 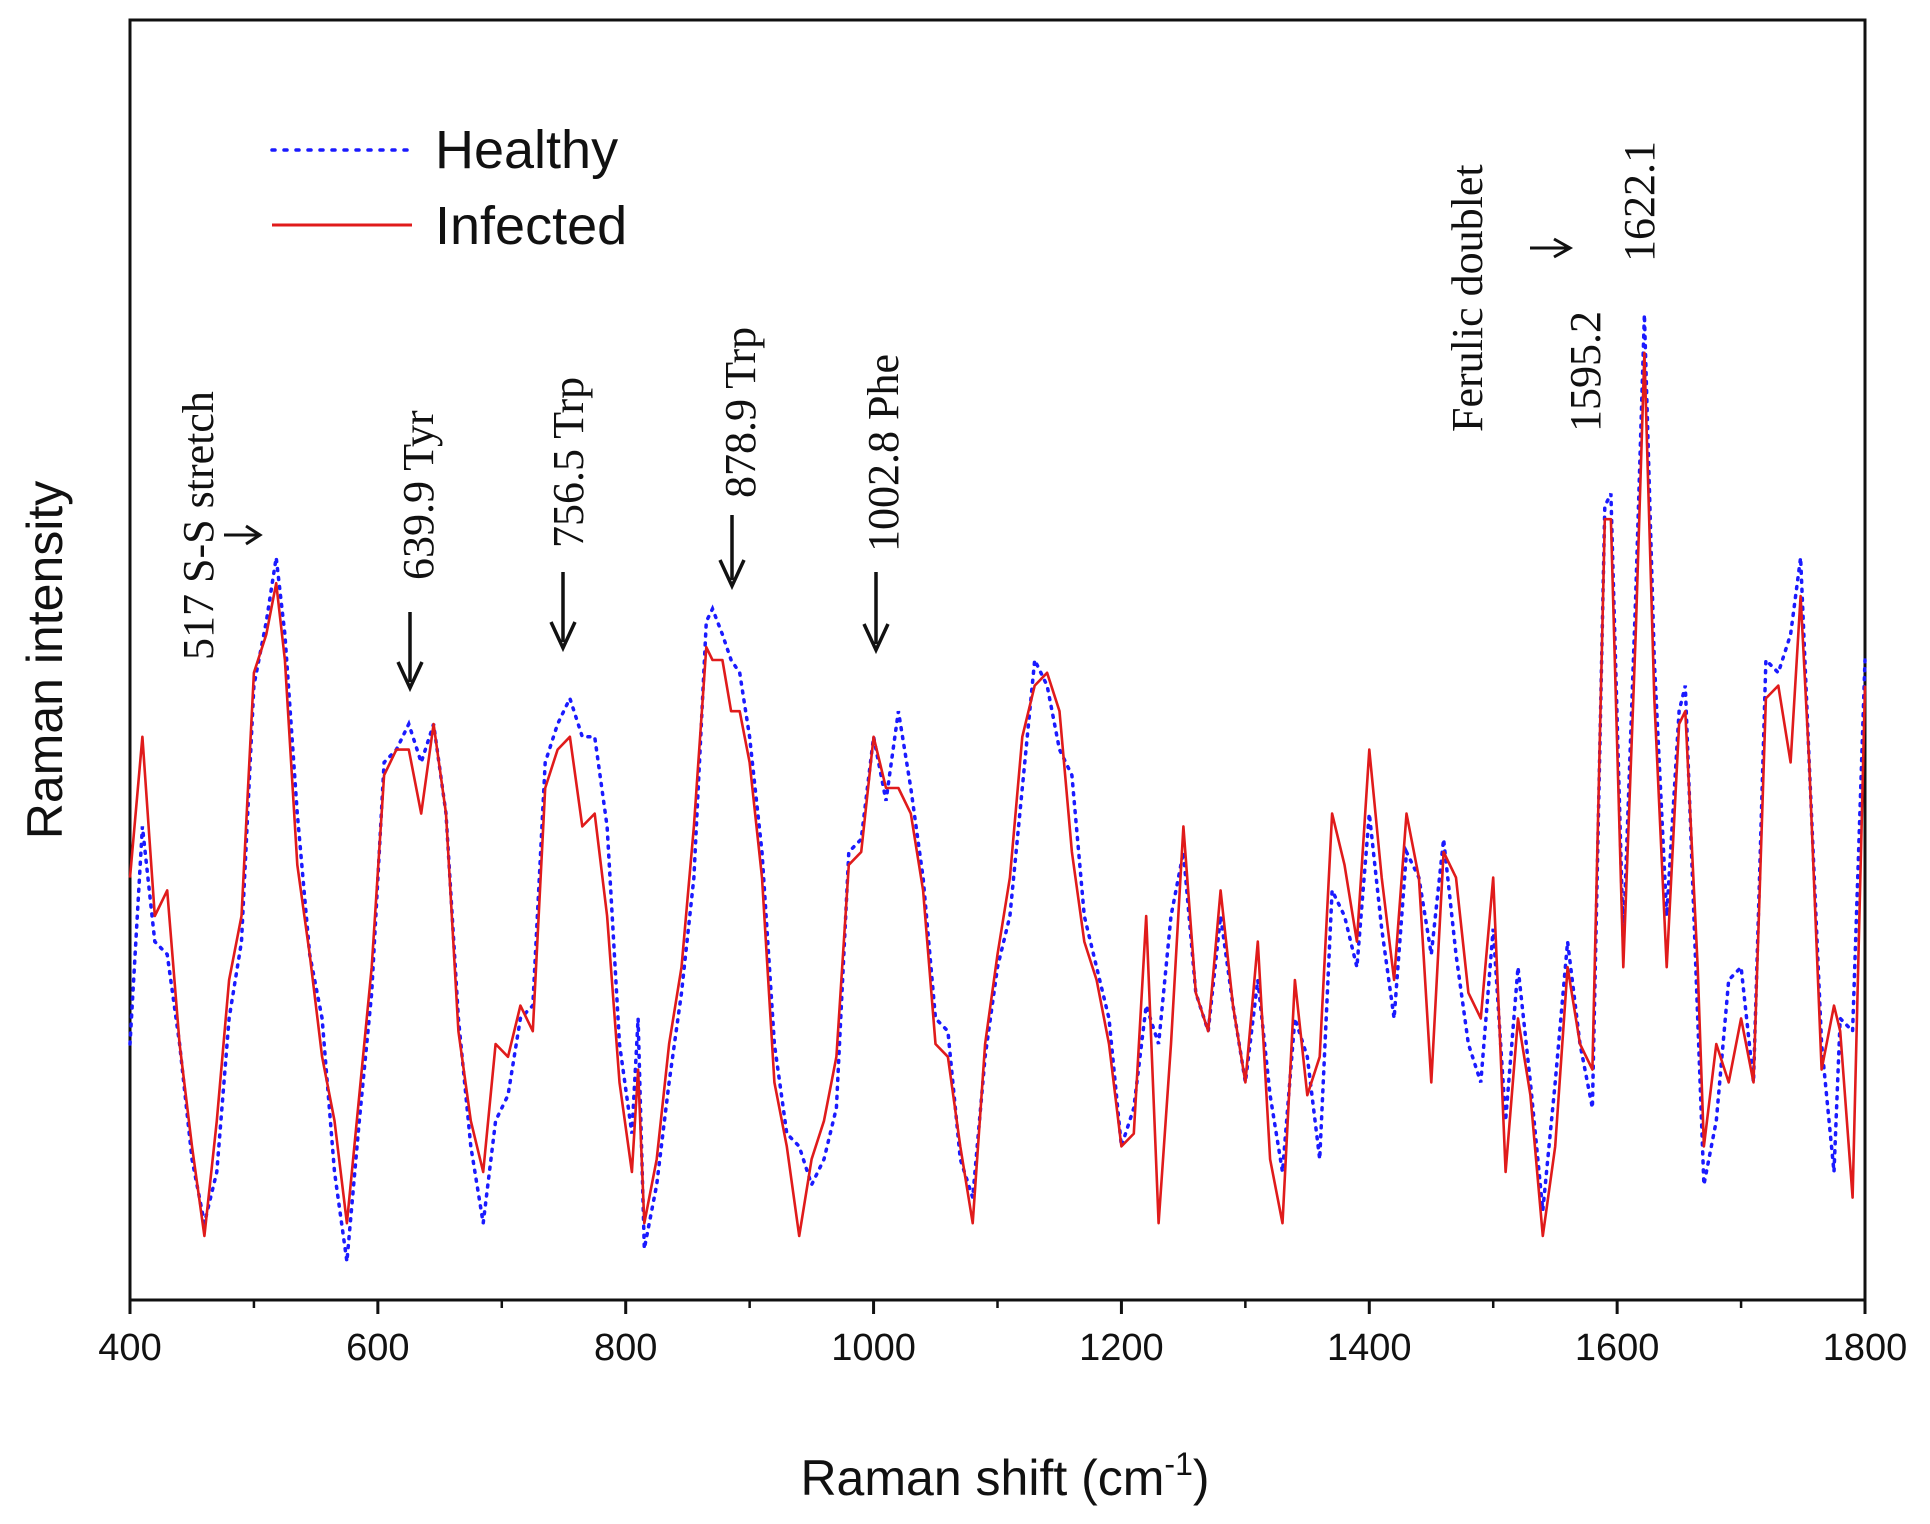 I want to click on x-tick-label: 1000, so click(x=873, y=1348).